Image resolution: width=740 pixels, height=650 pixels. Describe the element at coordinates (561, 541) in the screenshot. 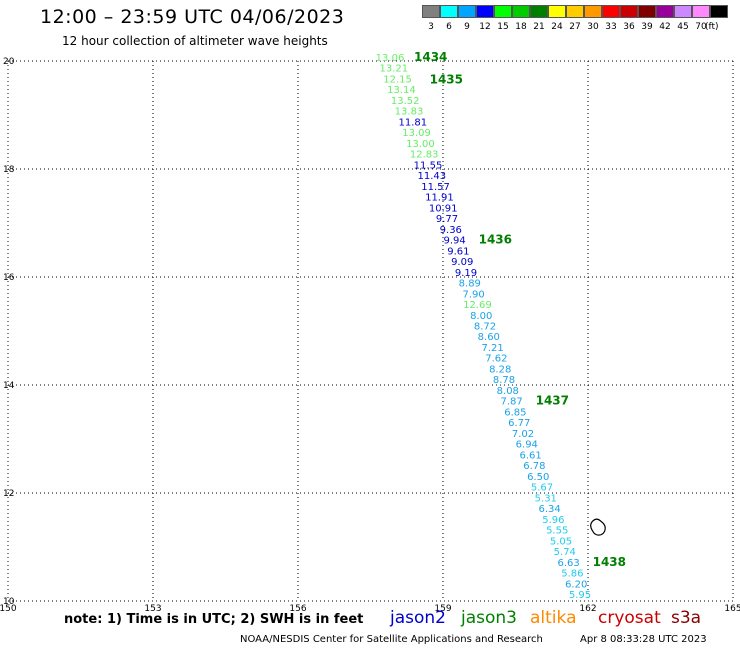

I see `swh-reading: 5.05` at that location.